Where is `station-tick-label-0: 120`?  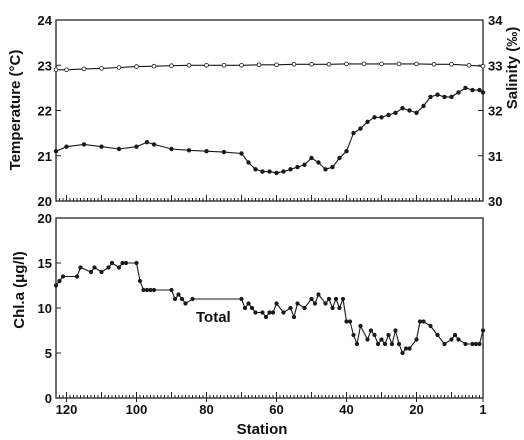 station-tick-label-0: 120 is located at coordinates (67, 409).